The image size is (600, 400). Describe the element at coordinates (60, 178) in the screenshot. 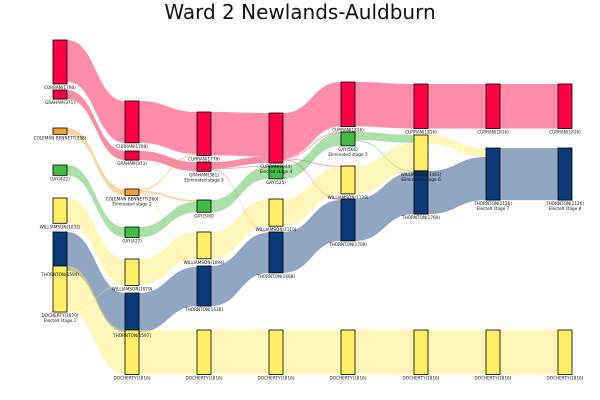

I see `node-label-s0-gay: GAY(422)` at that location.